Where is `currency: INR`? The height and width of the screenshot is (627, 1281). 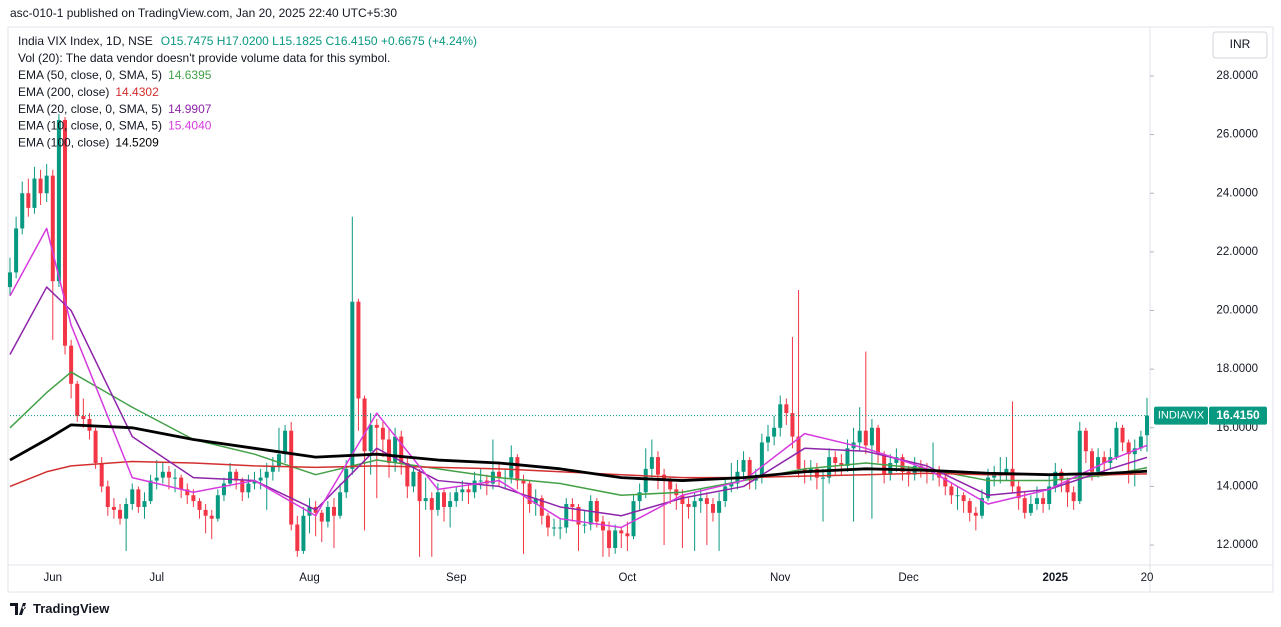 currency: INR is located at coordinates (1240, 44).